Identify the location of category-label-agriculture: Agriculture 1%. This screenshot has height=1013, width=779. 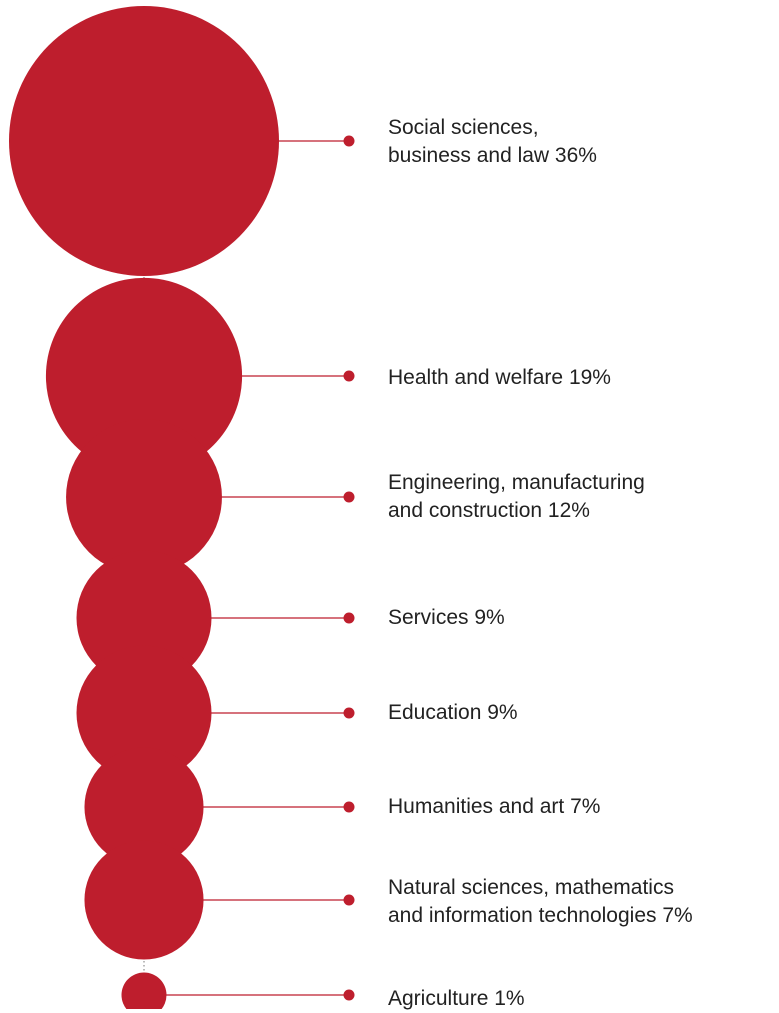
(456, 998).